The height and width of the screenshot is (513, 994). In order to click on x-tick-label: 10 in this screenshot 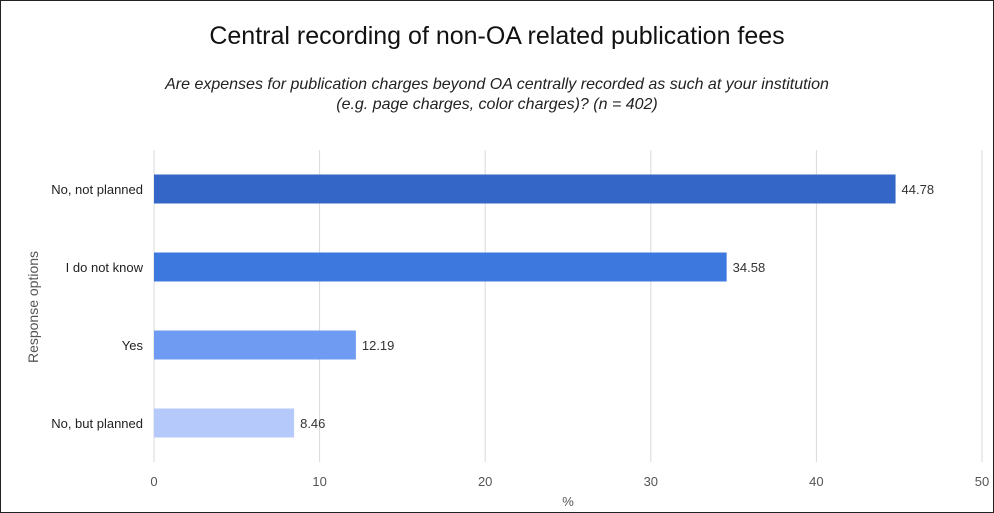, I will do `click(319, 481)`.